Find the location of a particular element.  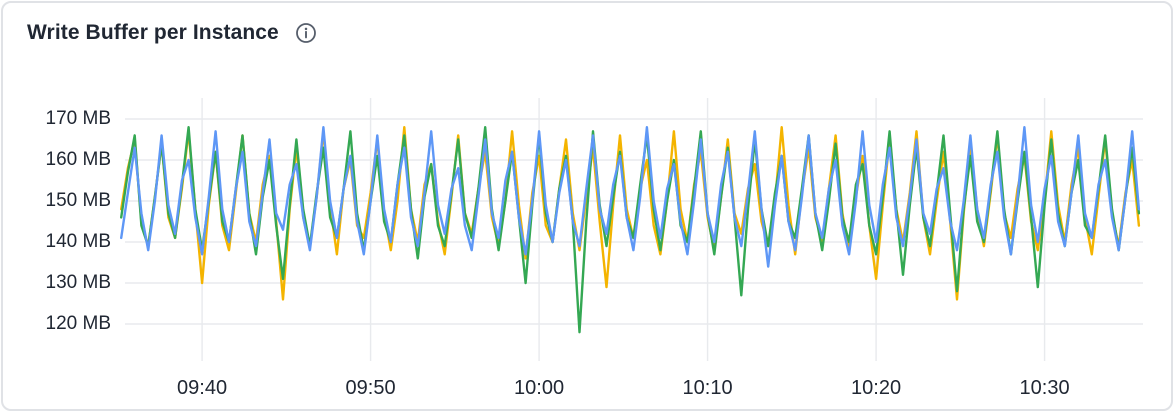

x-axis-tick-label: 10:10 is located at coordinates (707, 388).